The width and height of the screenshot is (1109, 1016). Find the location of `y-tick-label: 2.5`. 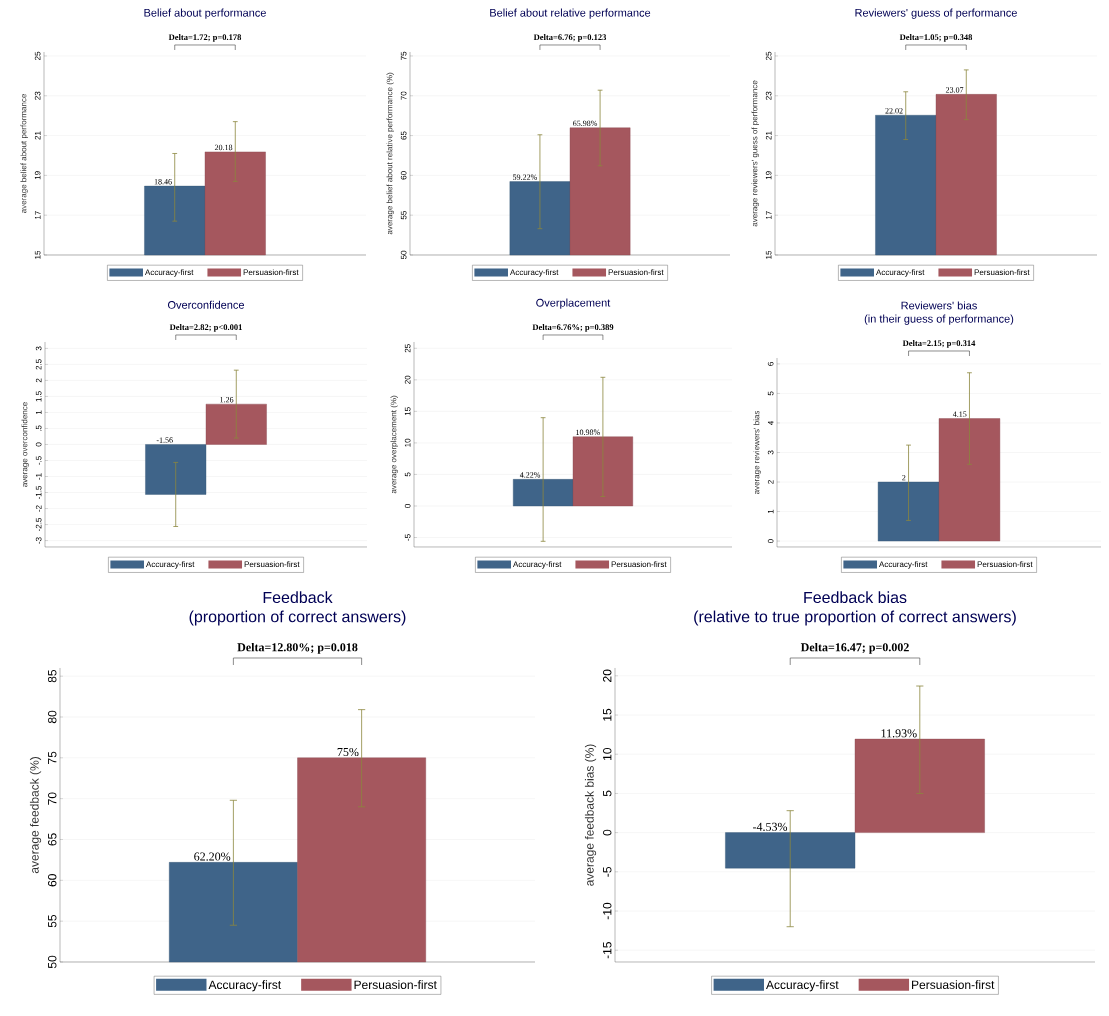

y-tick-label: 2.5 is located at coordinates (38, 364).